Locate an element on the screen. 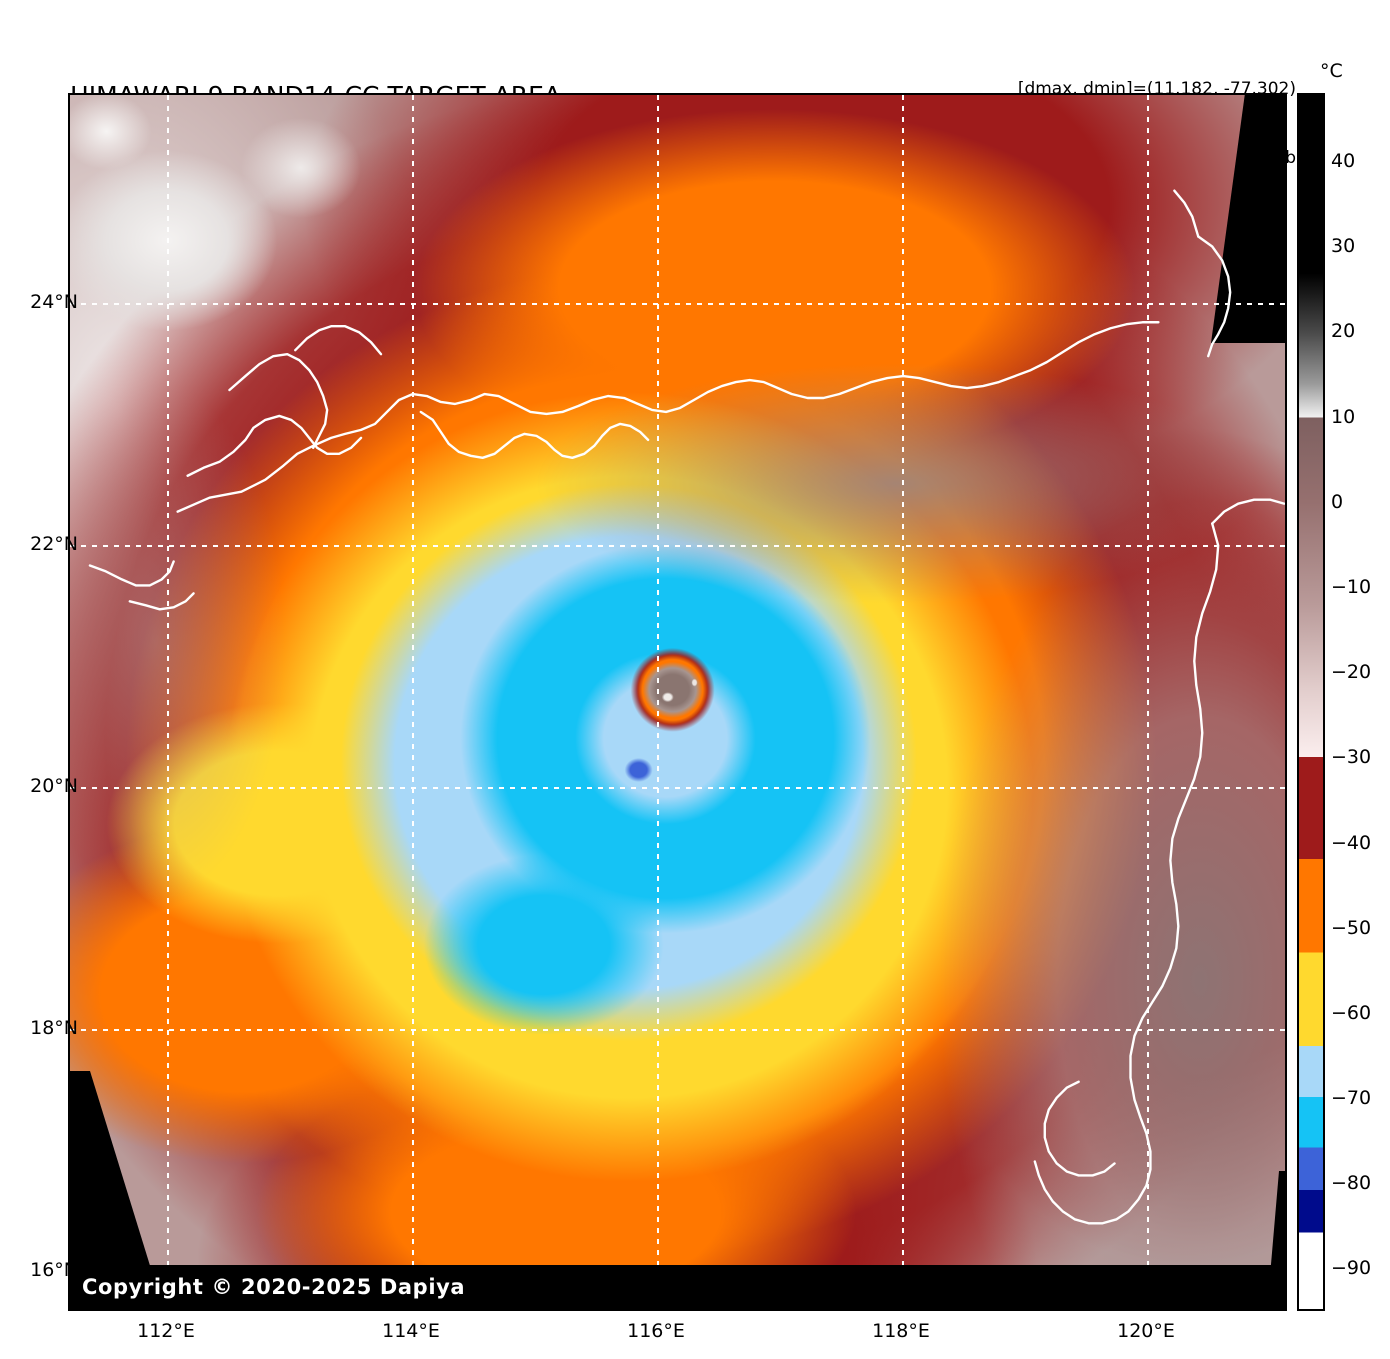 The height and width of the screenshot is (1359, 1390). colorbar-tick--30: −30 is located at coordinates (1351, 757).